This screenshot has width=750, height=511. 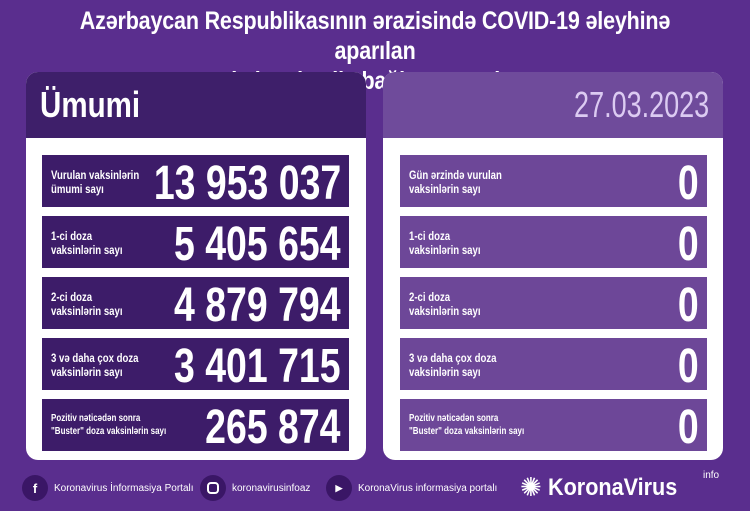 What do you see at coordinates (531, 487) in the screenshot?
I see `virus-logo-icon: ✺` at bounding box center [531, 487].